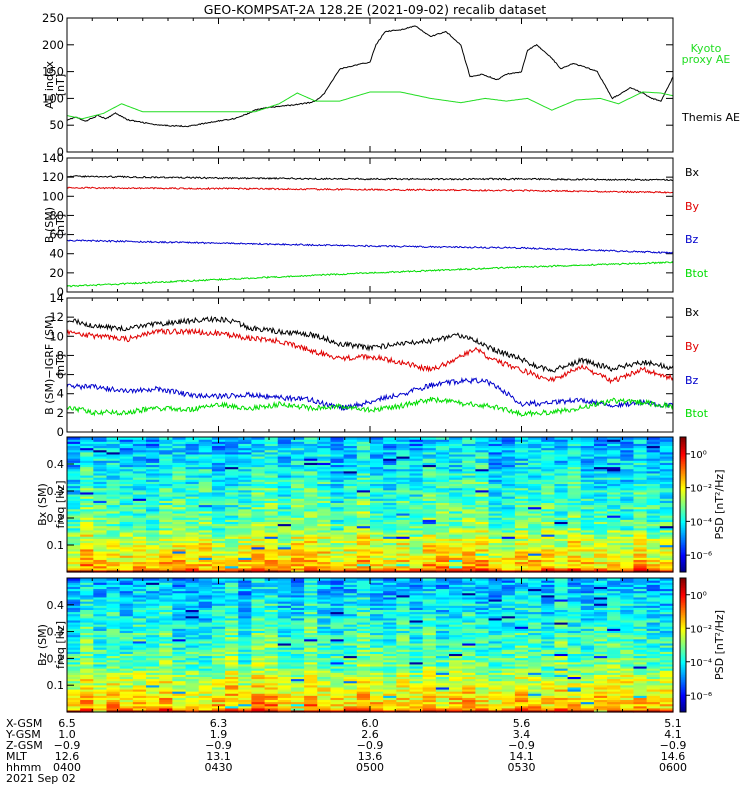  What do you see at coordinates (53, 18) in the screenshot?
I see `y-tick-label: 250` at bounding box center [53, 18].